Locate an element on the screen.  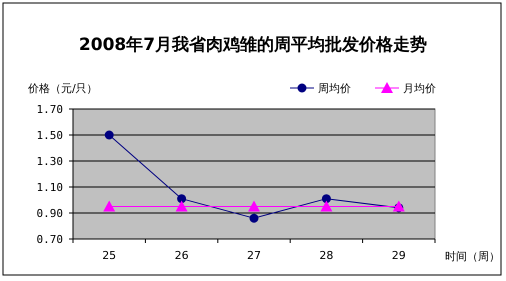
x-tick-label: 25 is located at coordinates (109, 255).